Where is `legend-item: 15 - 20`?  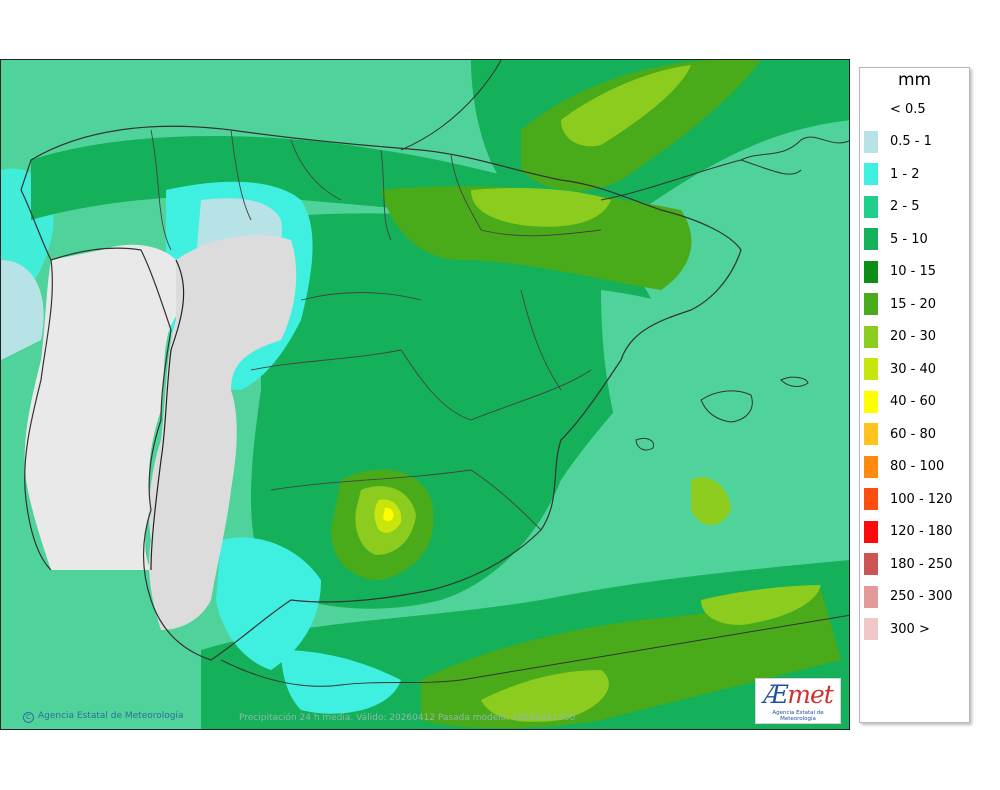 legend-item: 15 - 20 is located at coordinates (900, 304).